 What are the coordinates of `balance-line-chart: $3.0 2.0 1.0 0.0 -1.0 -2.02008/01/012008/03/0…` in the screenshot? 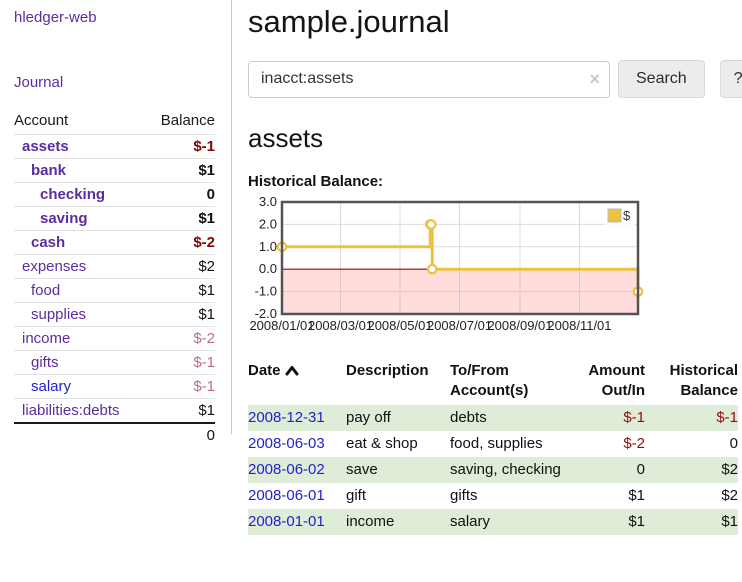 It's located at (446, 263).